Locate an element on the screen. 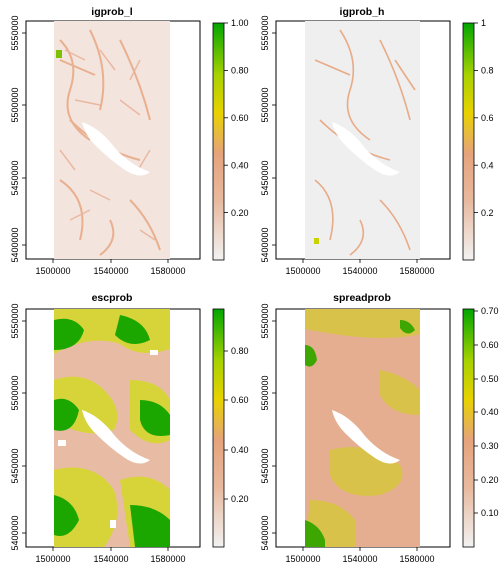 Image resolution: width=499 pixels, height=569 pixels. legend-bar-clip: 0.70 0.60 0.50 0.40 0.30 0.20 0.10 is located at coordinates (480, 427).